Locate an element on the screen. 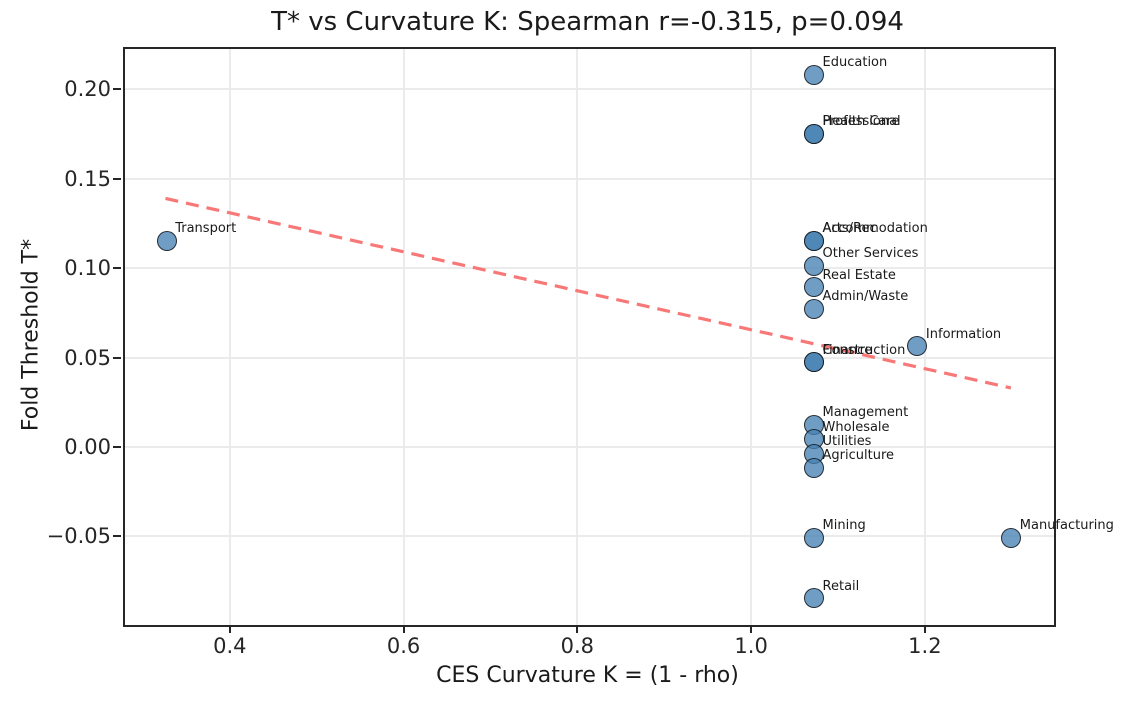  data-point-label: Professional is located at coordinates (861, 122).